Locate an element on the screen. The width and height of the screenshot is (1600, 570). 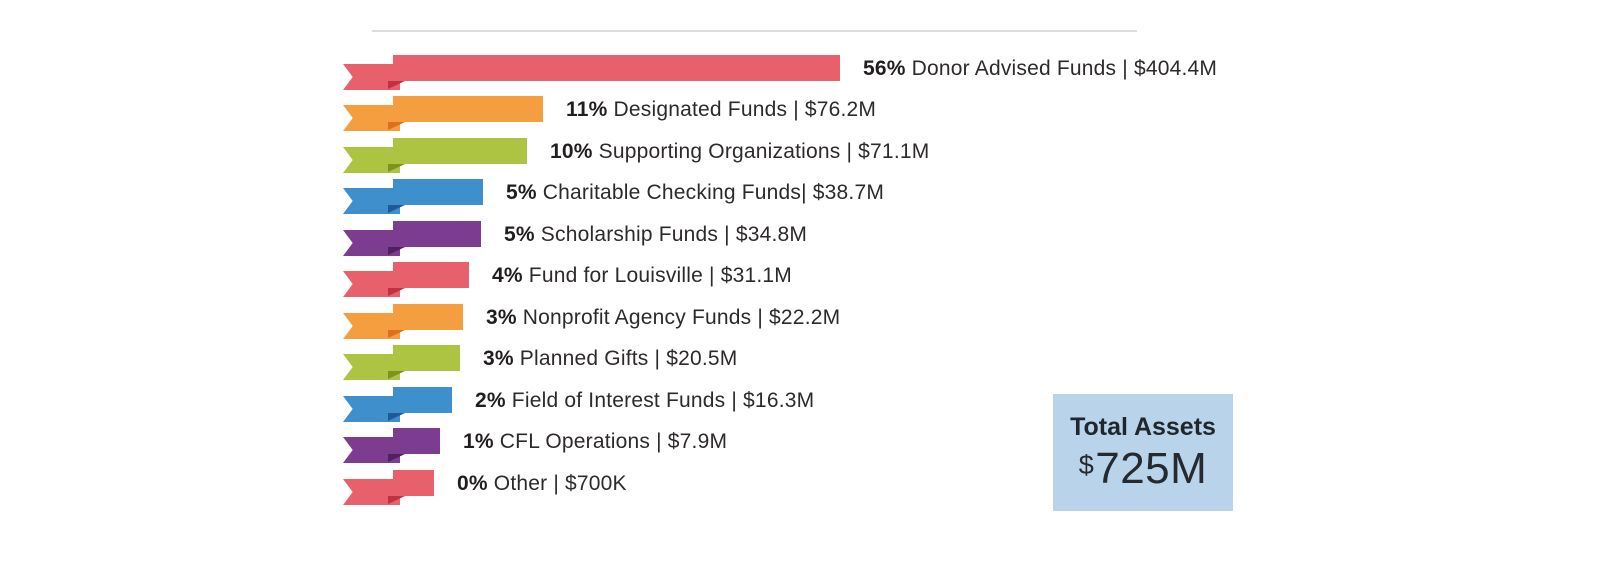
bar-label: 5% Charitable Checking Funds| $38.7M is located at coordinates (695, 192).